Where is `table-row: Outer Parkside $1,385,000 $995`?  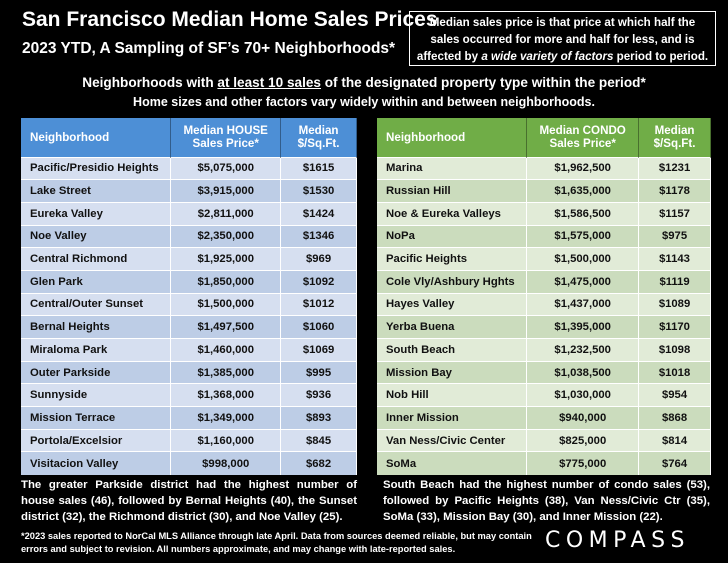
table-row: Outer Parkside $1,385,000 $995 is located at coordinates (189, 372).